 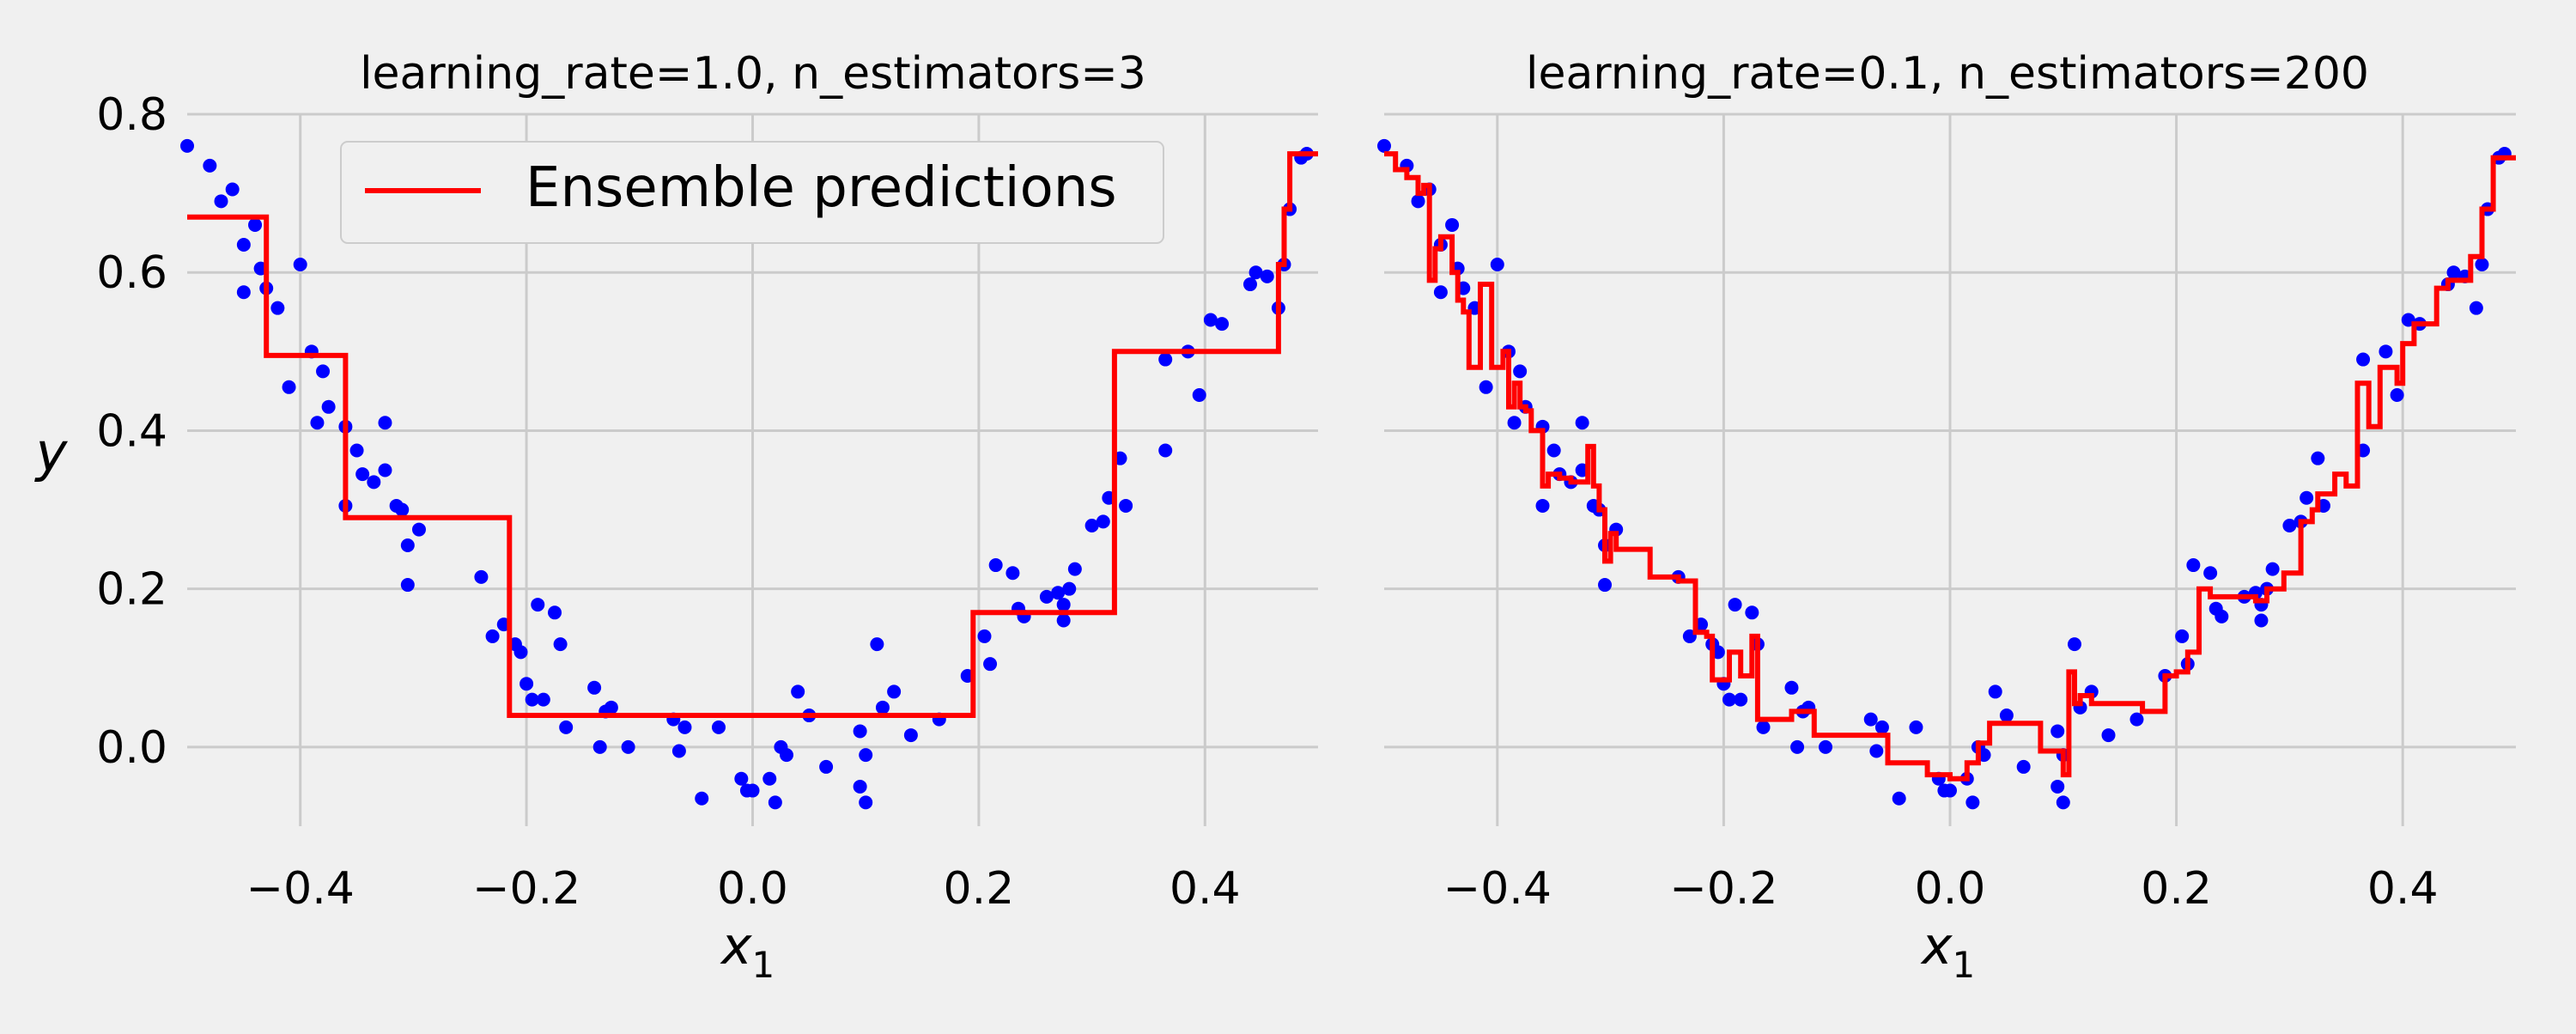 What do you see at coordinates (1941, 889) in the screenshot?
I see `tick-labels: −0.4 −0.2 0.0 0.2 0.4` at bounding box center [1941, 889].